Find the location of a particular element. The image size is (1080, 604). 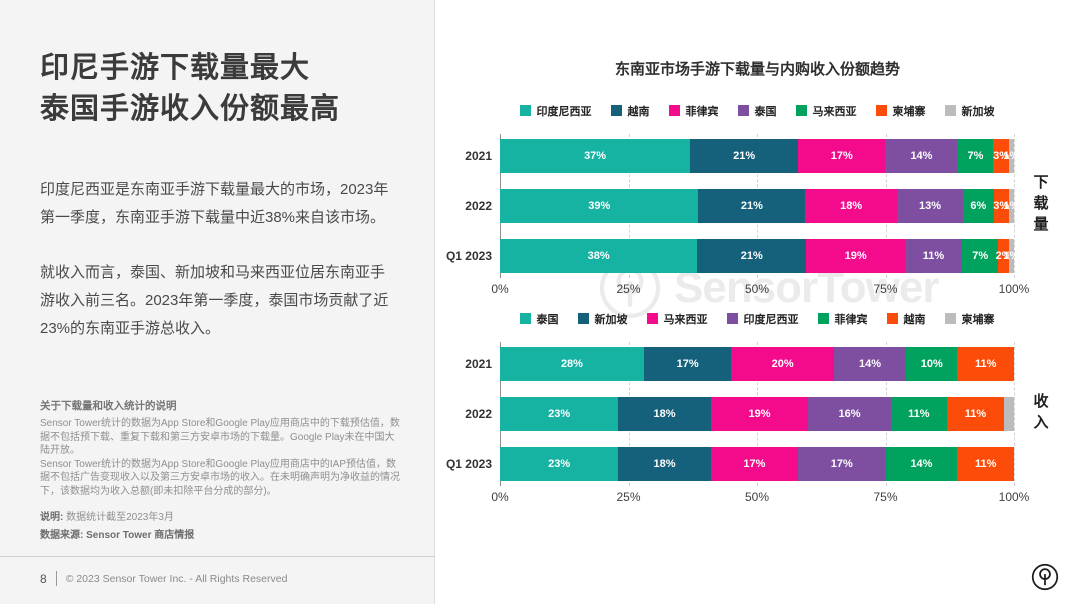

segment-label: 16% is located at coordinates (849, 414).